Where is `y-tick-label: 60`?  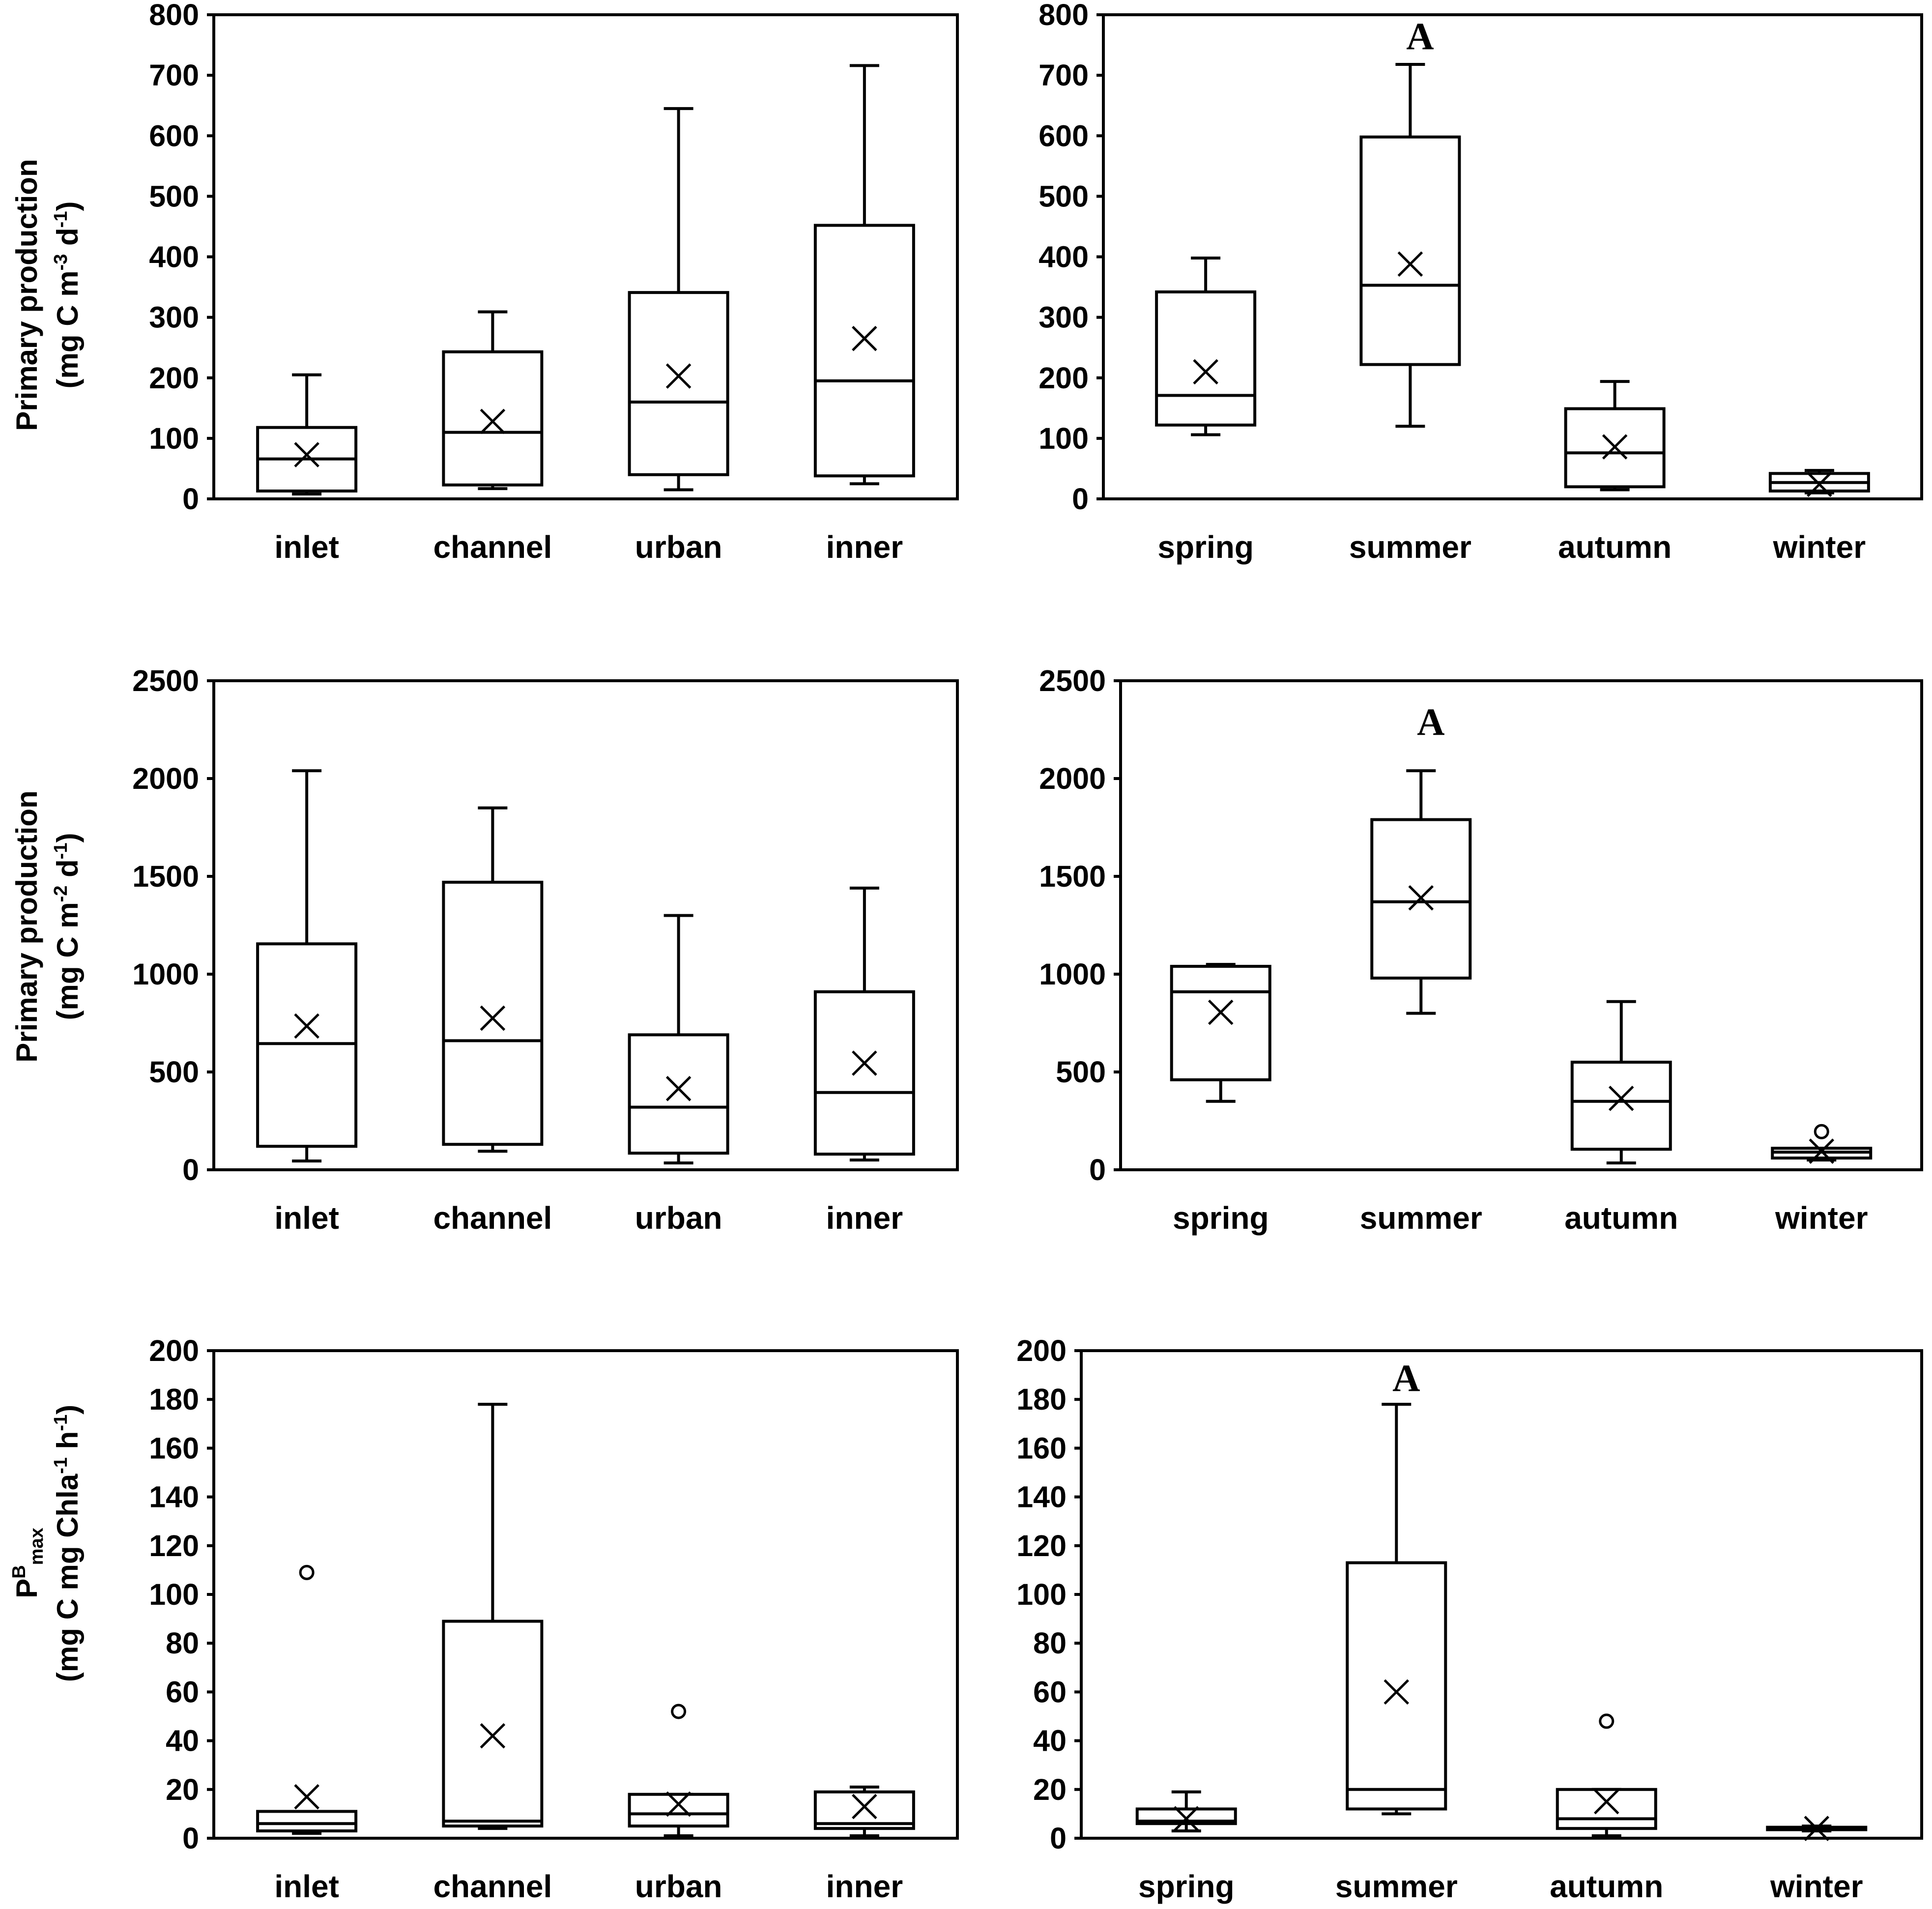 y-tick-label: 60 is located at coordinates (183, 1691).